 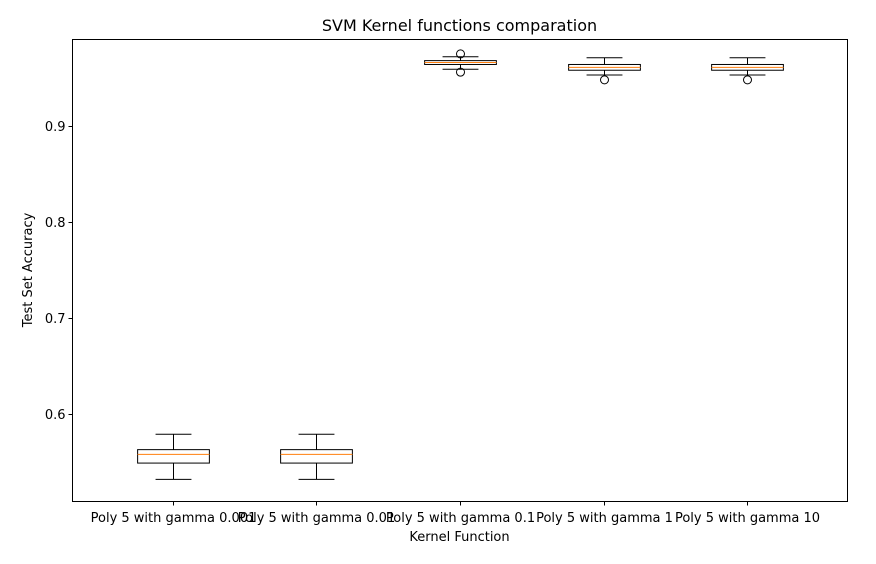 What do you see at coordinates (55, 223) in the screenshot?
I see `y-tick-label: 0.8` at bounding box center [55, 223].